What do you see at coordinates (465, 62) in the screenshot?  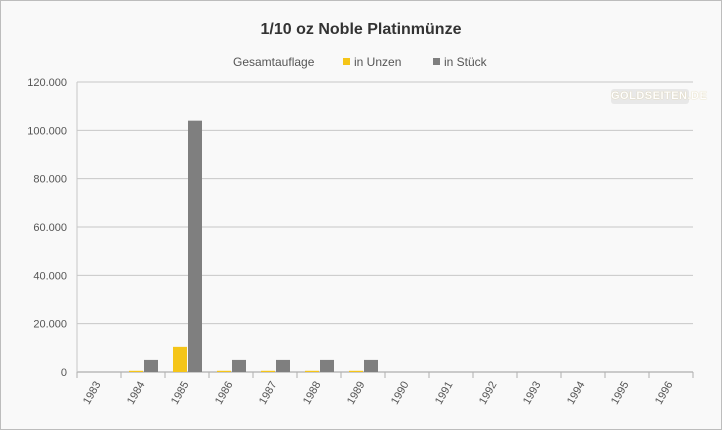 I see `legend-label-stueck: in Stück` at bounding box center [465, 62].